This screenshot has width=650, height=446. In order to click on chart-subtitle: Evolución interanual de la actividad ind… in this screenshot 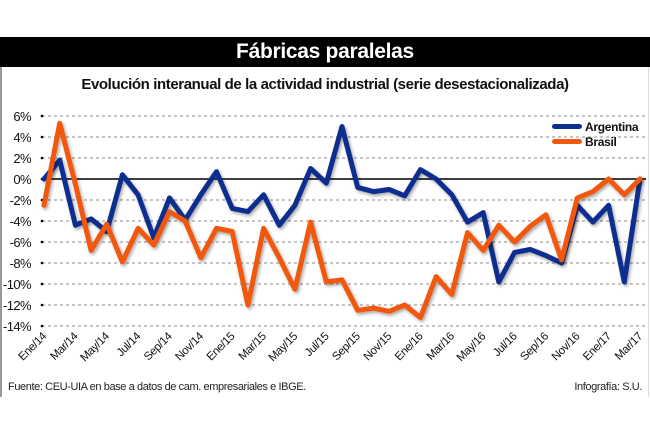, I will do `click(325, 84)`.